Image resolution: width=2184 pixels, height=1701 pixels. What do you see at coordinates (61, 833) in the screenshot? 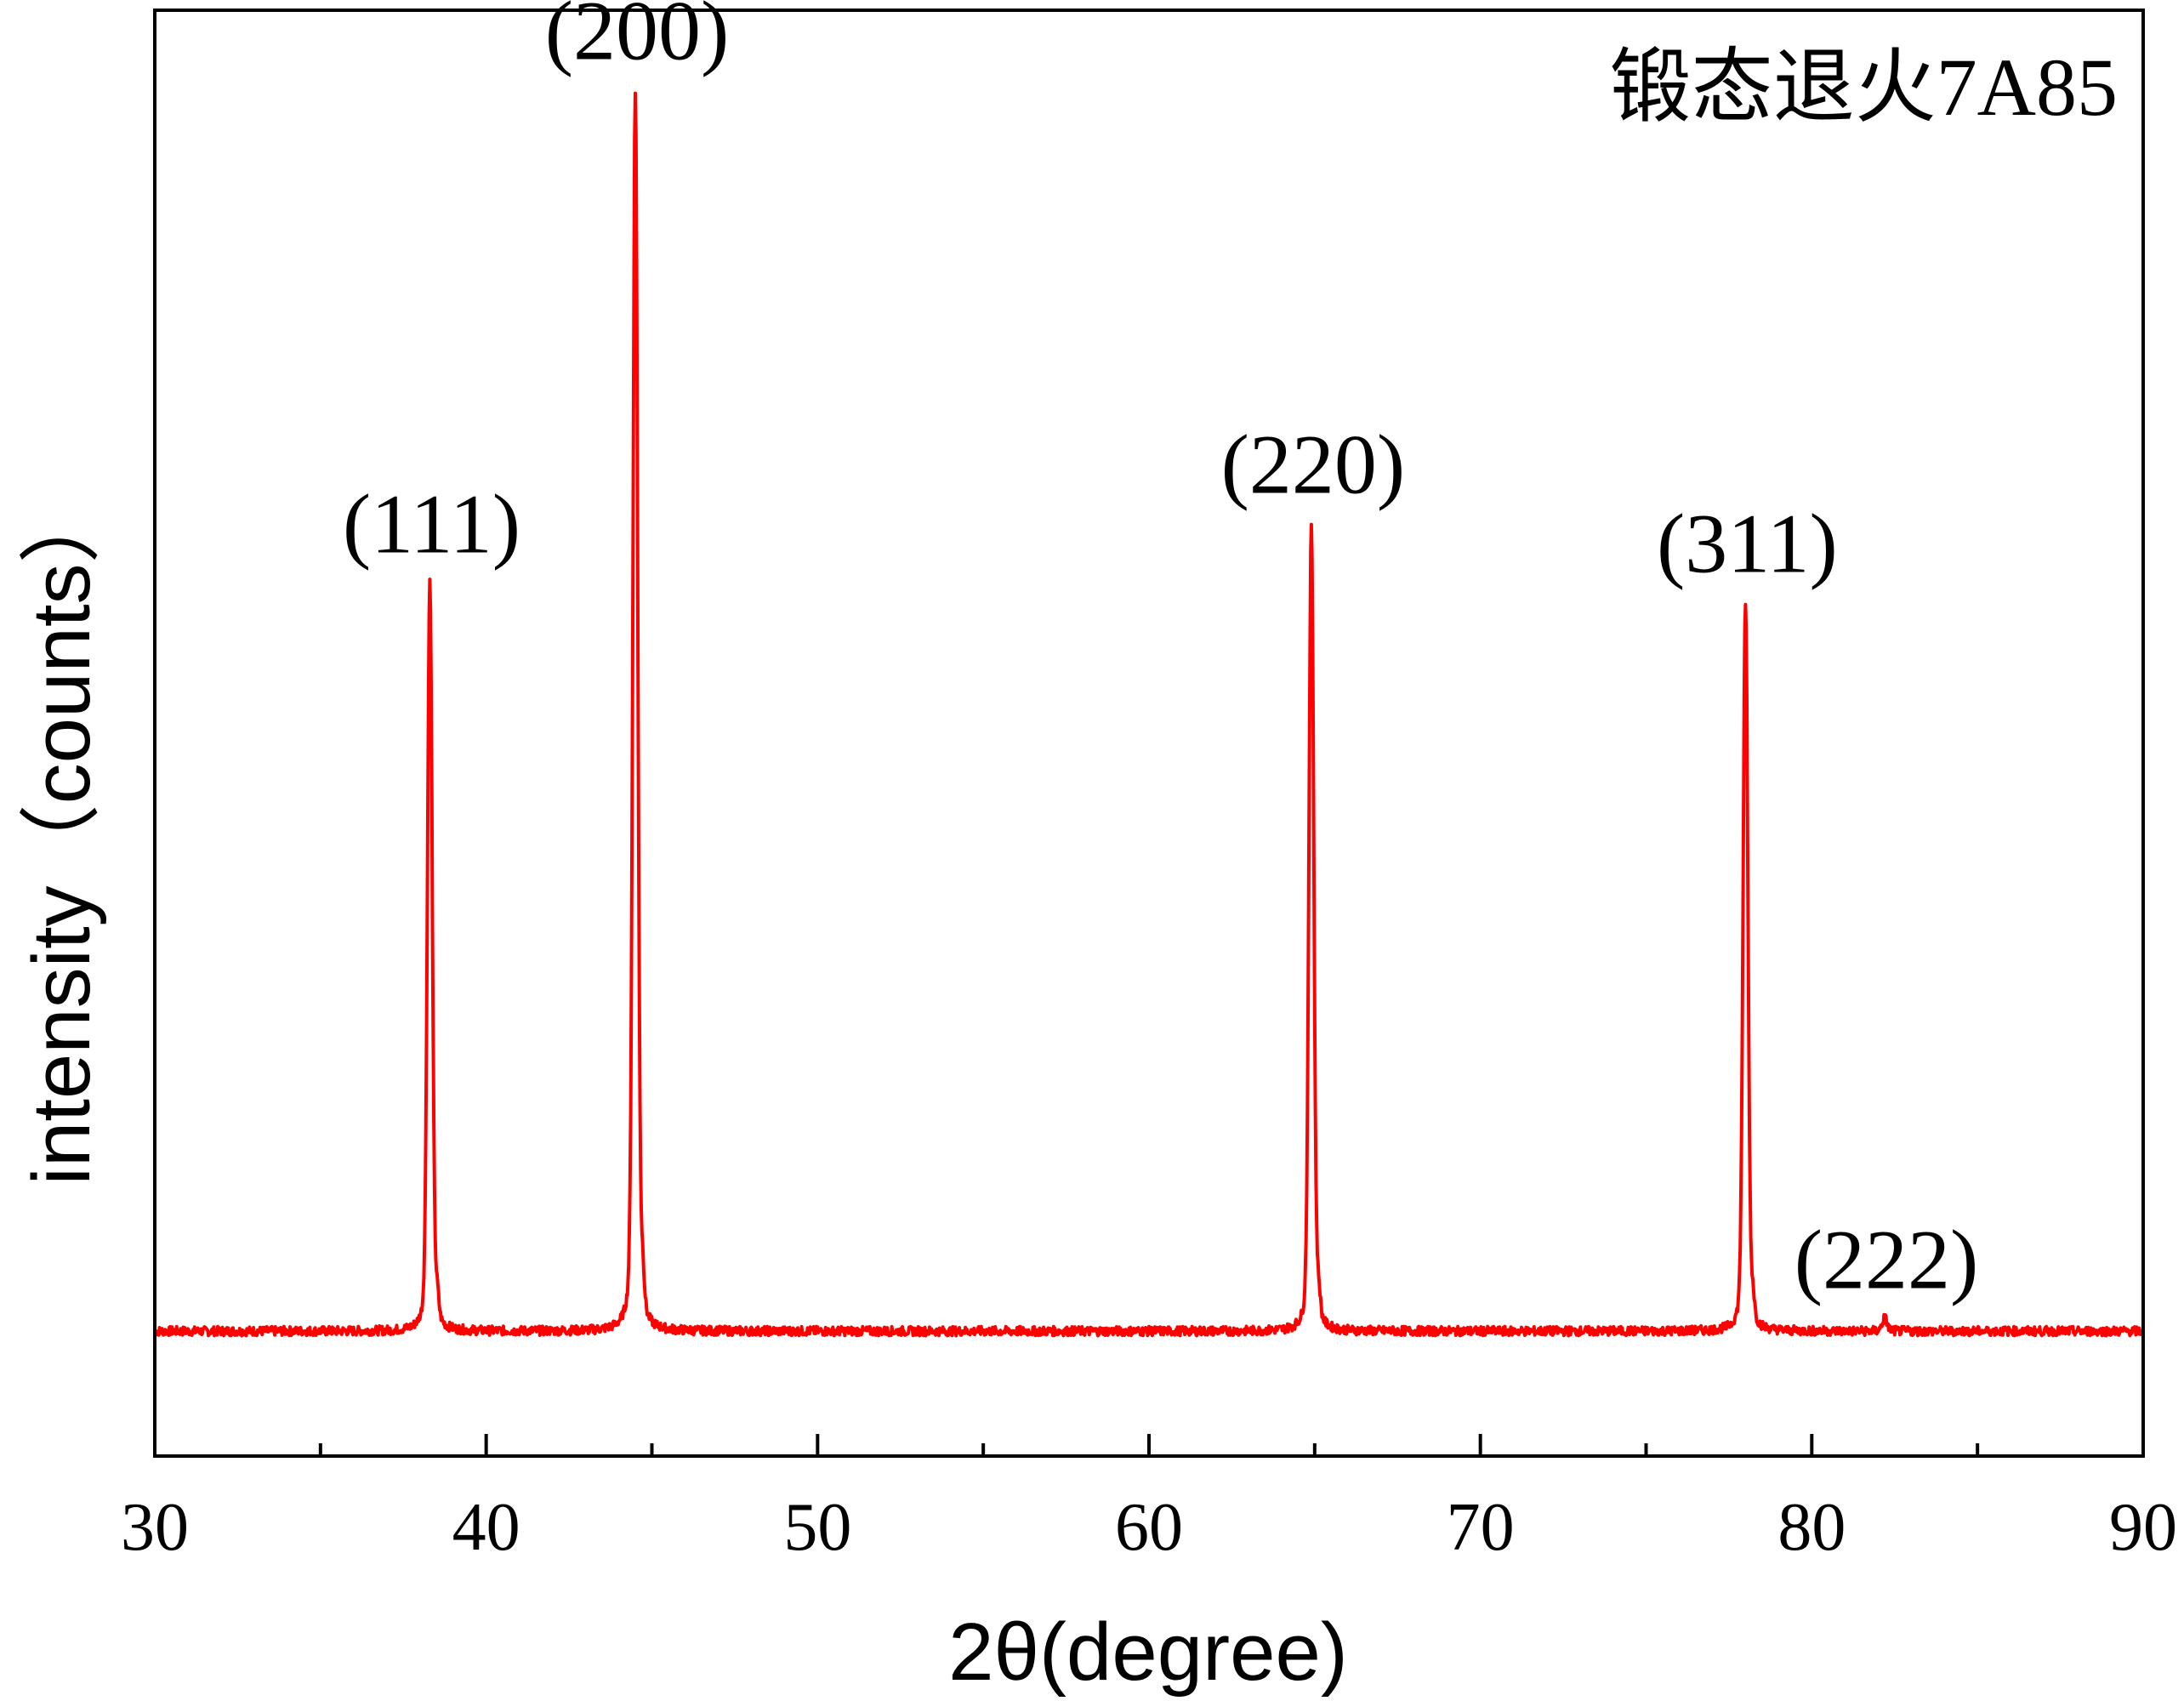
I see `y-axis-title: intensity（counts）` at bounding box center [61, 833].